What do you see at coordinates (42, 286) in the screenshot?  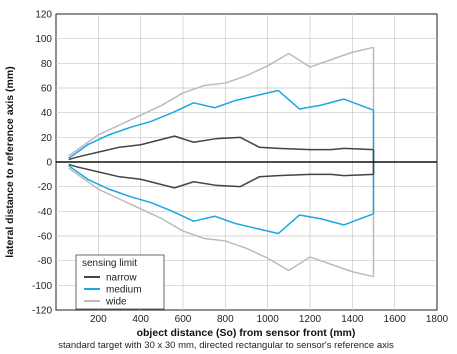 I see `y-tick-label--100: -100` at bounding box center [42, 286].